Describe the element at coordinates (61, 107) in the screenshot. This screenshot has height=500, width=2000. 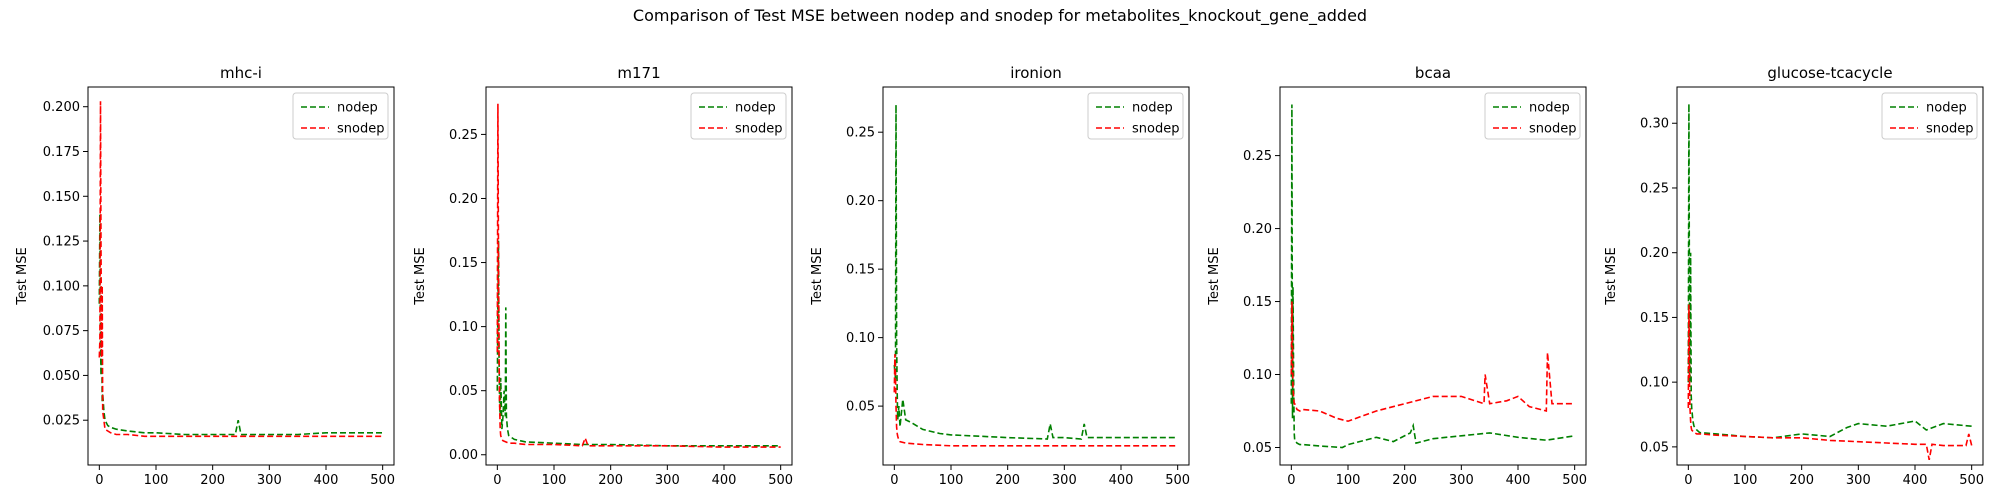
I see `y-tick-label: 0.200` at that location.